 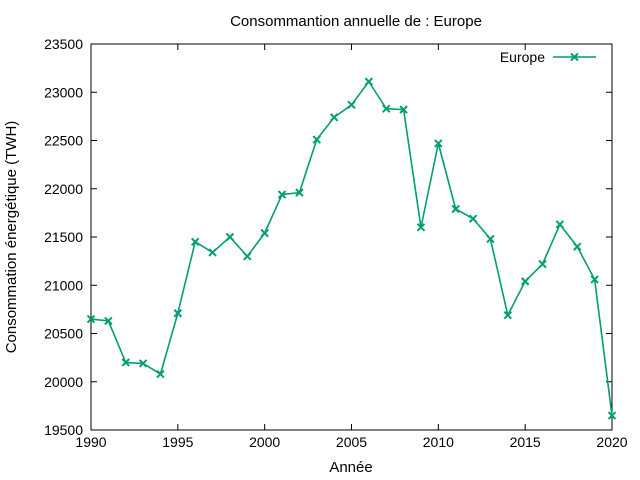 What do you see at coordinates (522, 57) in the screenshot?
I see `legend-label: Europe` at bounding box center [522, 57].